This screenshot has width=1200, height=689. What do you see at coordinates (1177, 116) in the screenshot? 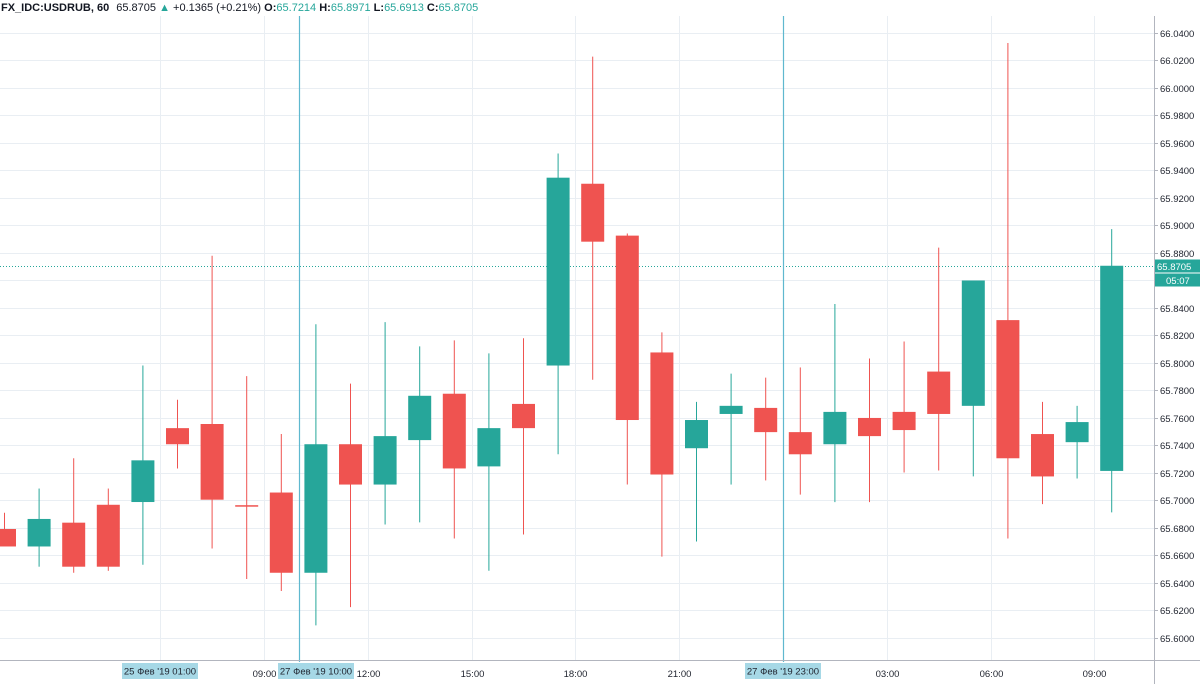
I see `y-tick-label: 65.9800` at bounding box center [1177, 116].